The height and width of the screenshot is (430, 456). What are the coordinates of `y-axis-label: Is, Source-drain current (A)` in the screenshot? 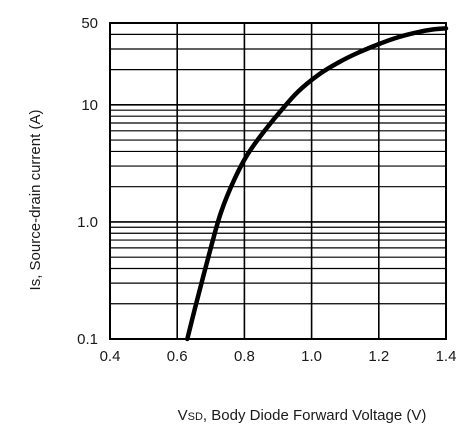 It's located at (35, 200).